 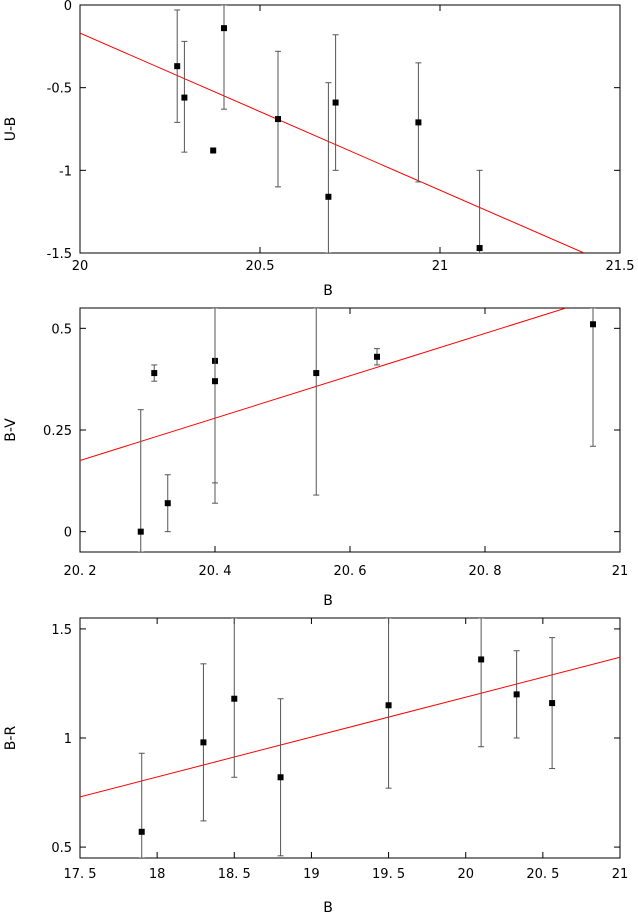 I want to click on x-tick-label: 20. 8, so click(x=484, y=571).